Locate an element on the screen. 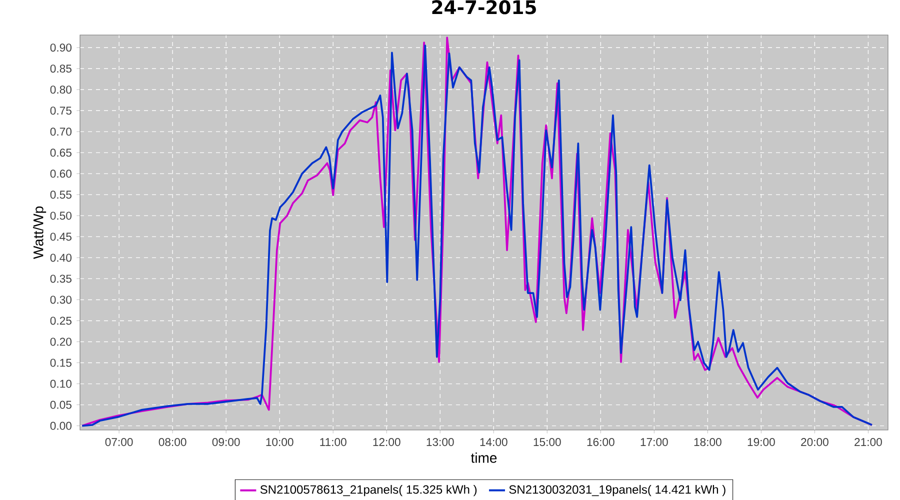 Image resolution: width=900 pixels, height=500 pixels. x-tick-label: 11:00 is located at coordinates (333, 442).